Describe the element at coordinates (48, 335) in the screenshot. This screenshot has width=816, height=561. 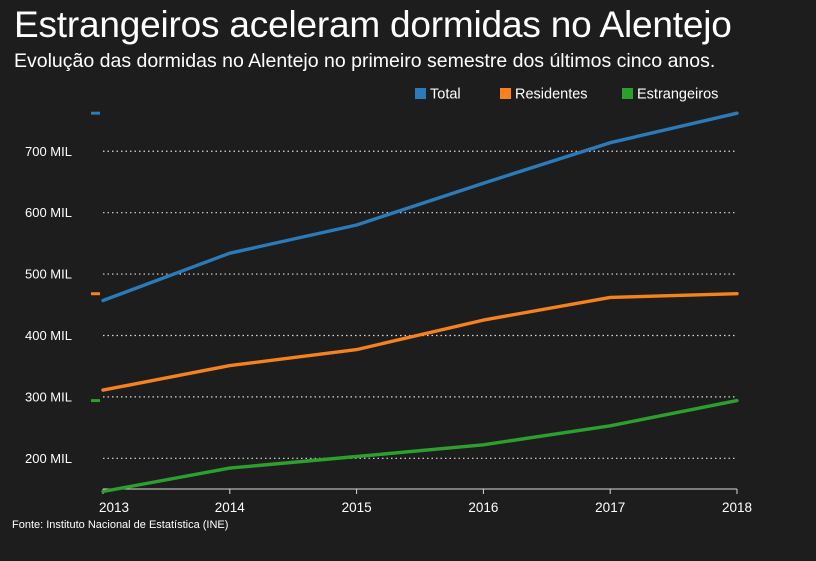
I see `y-tick-label: 400 MIL` at that location.